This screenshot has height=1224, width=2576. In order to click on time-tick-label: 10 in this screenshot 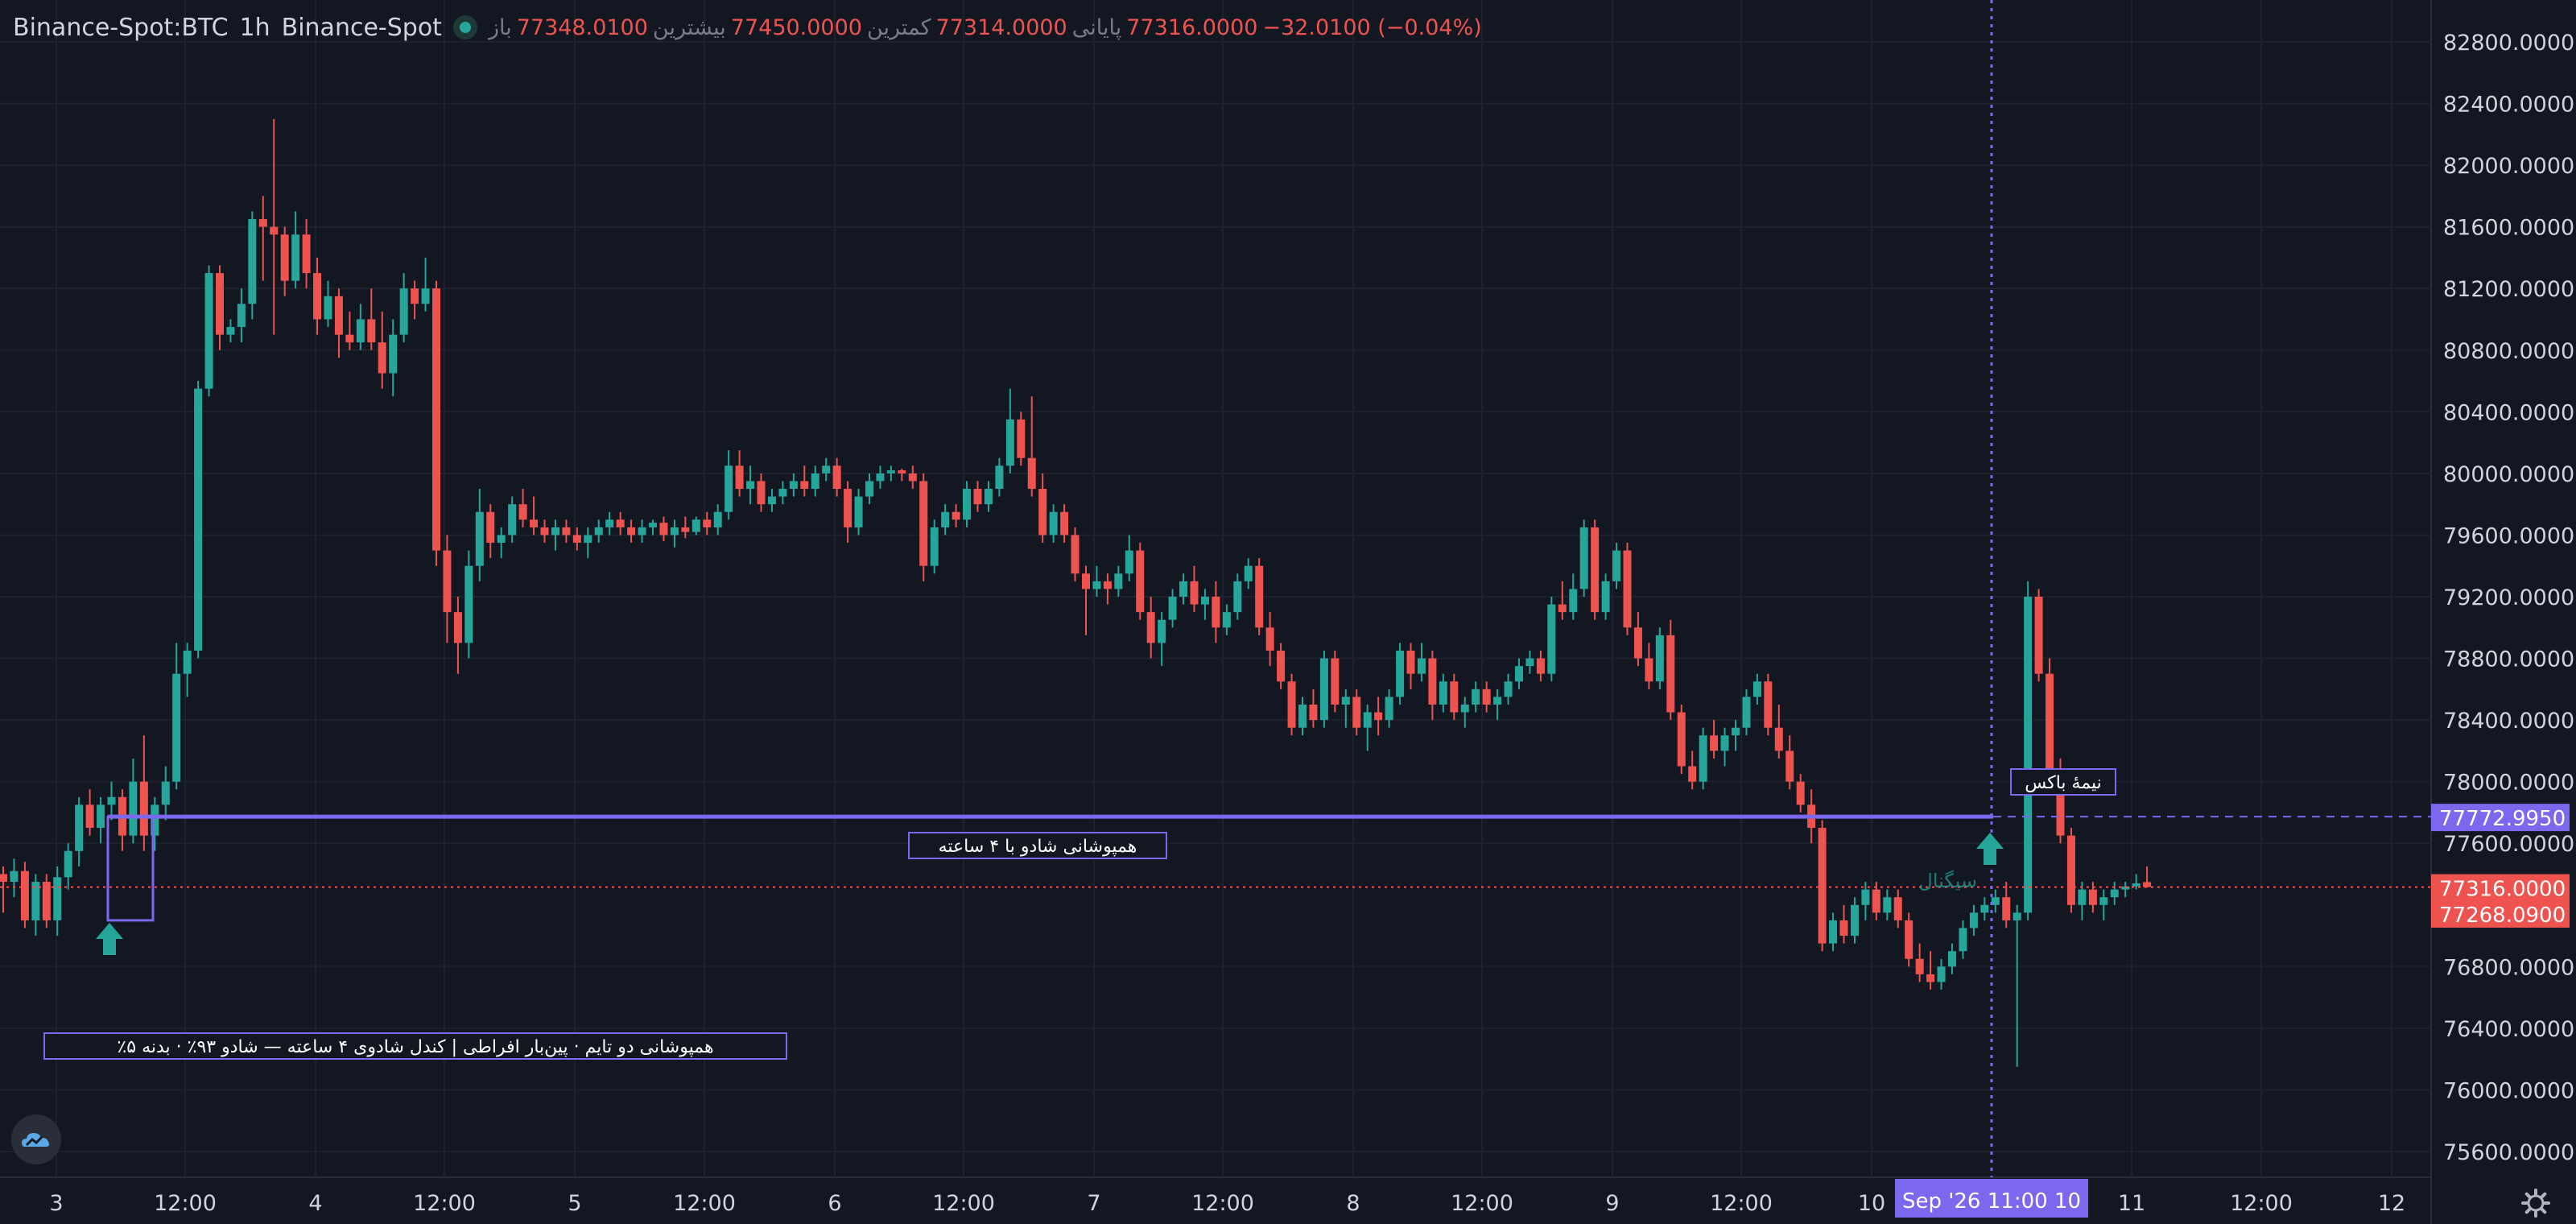, I will do `click(1871, 1203)`.